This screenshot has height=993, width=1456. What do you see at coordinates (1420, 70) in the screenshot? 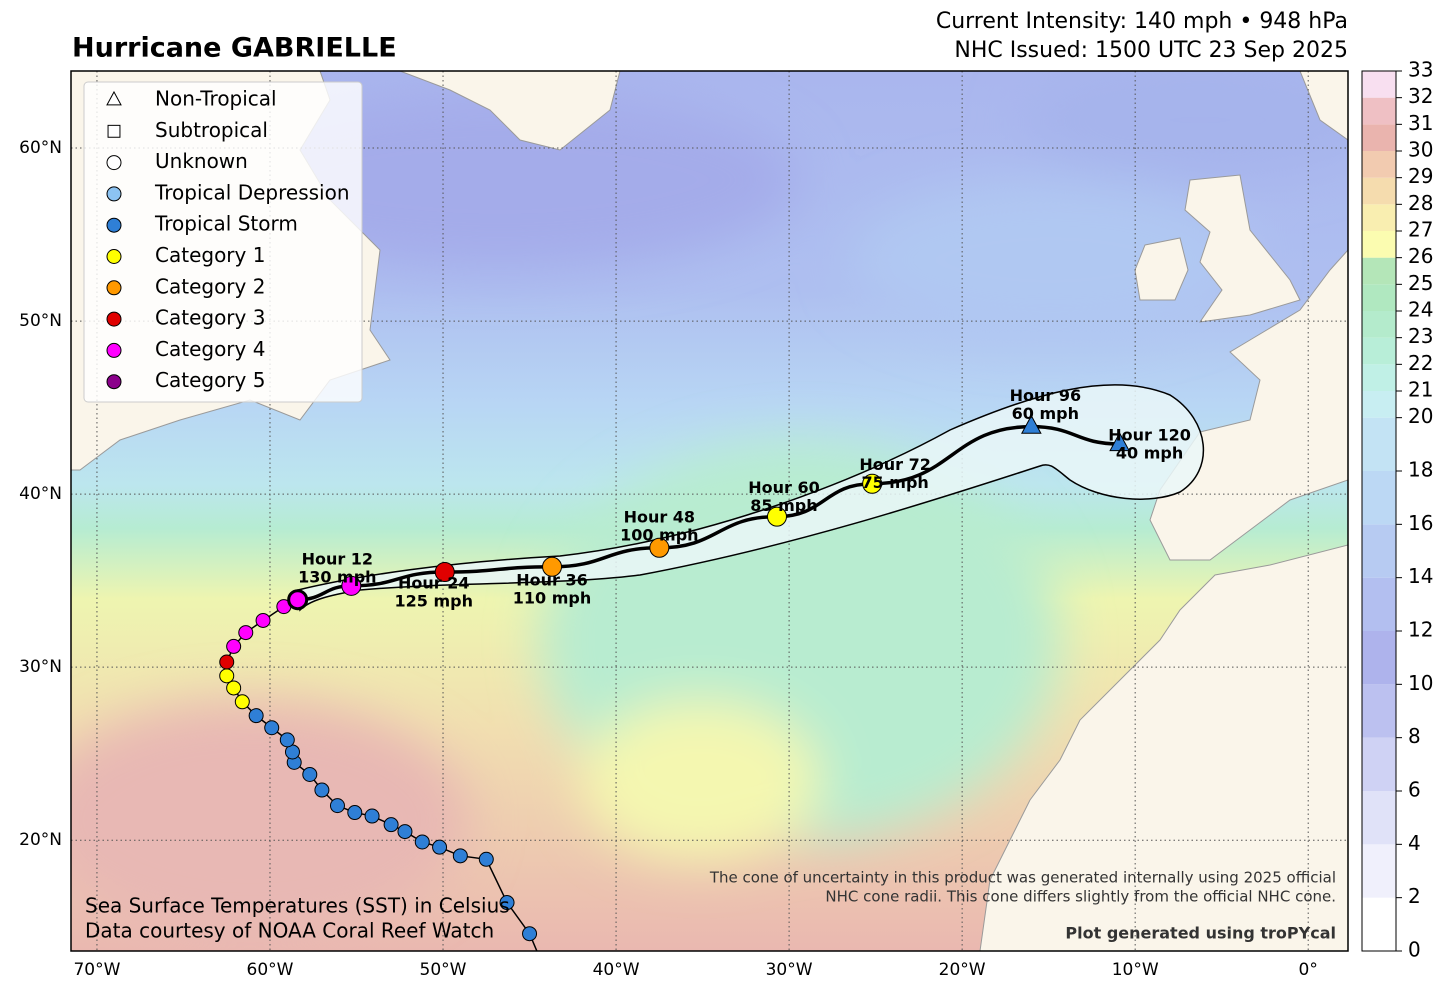
I see `colorbar-tick-label: 33` at bounding box center [1420, 70].